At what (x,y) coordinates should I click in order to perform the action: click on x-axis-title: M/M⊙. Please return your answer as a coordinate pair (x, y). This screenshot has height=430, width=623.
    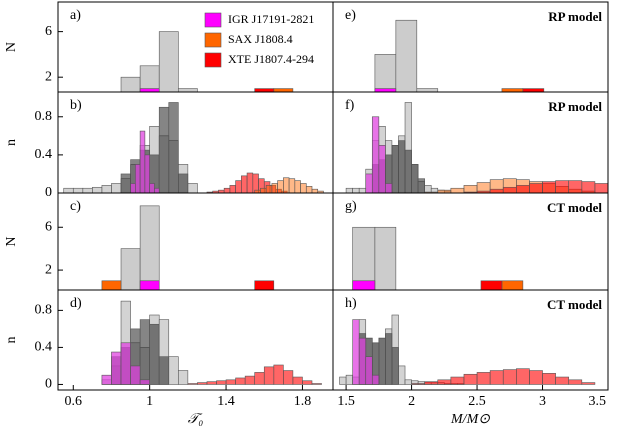
    Looking at the image, I should click on (470, 419).